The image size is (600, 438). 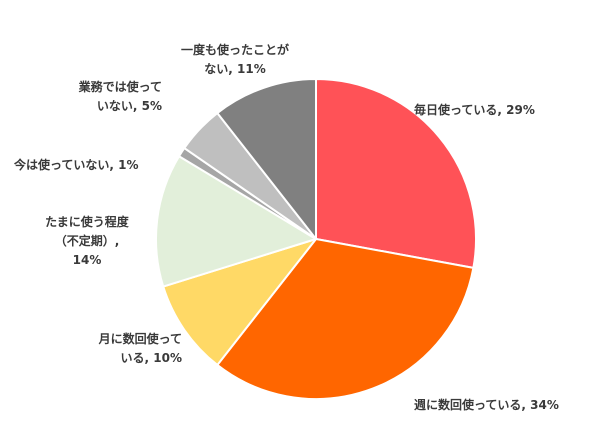 What do you see at coordinates (76, 165) in the screenshot?
I see `label-not-now: 今は使っていない, 1%` at bounding box center [76, 165].